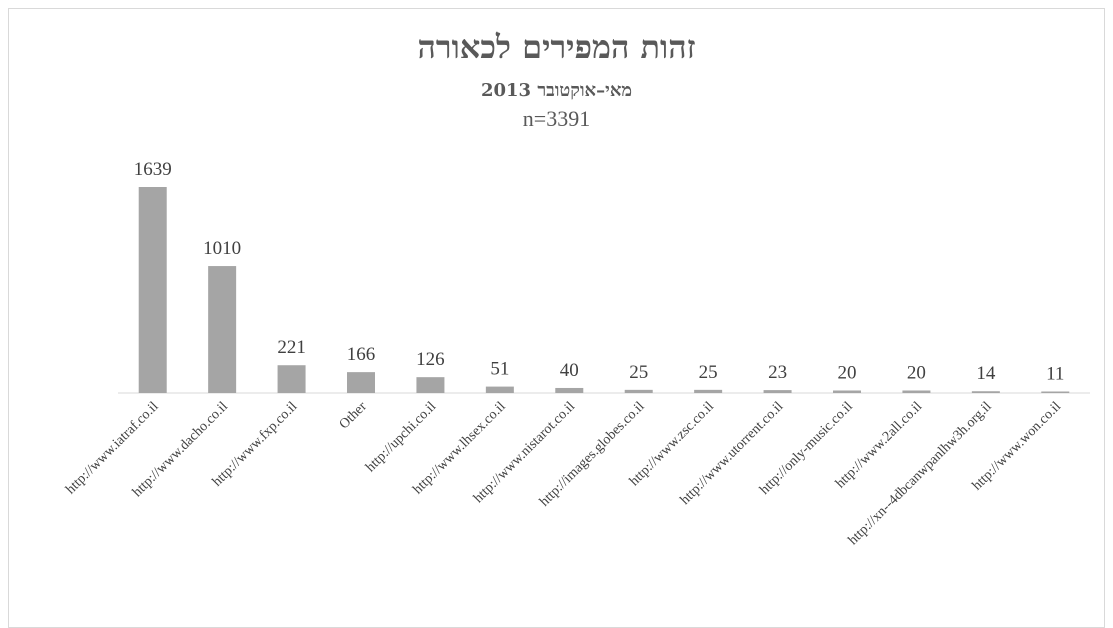 The width and height of the screenshot is (1113, 628). Describe the element at coordinates (401, 437) in the screenshot. I see `x-tick-label: http://upchi.co.il` at that location.